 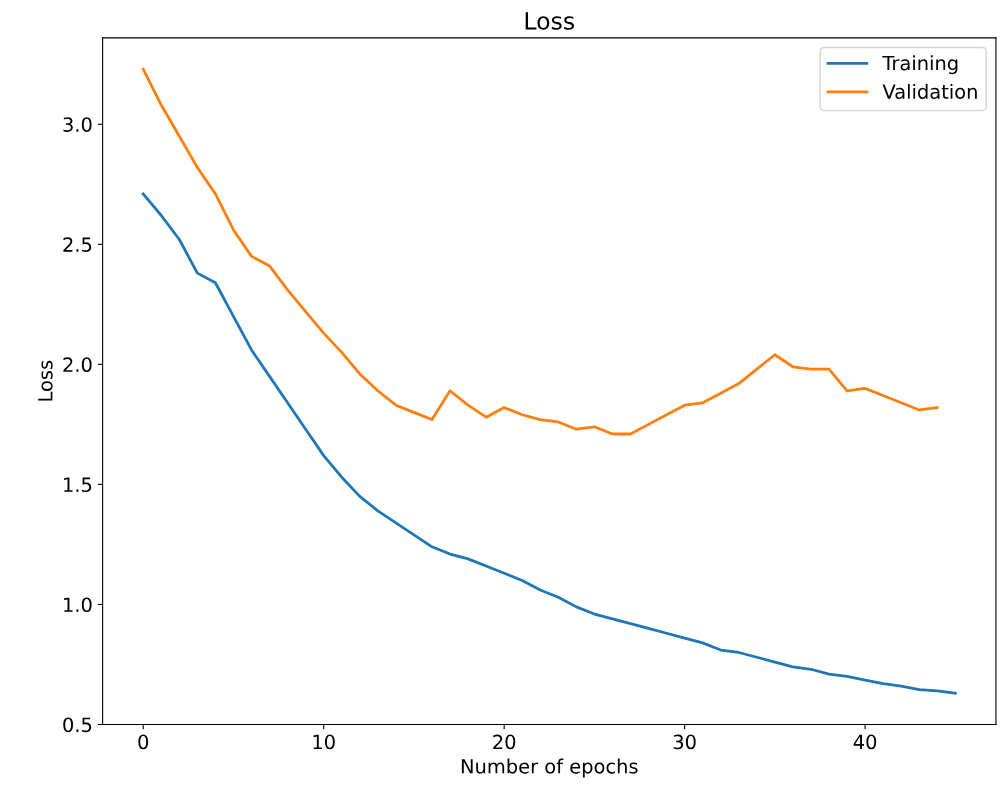 What do you see at coordinates (78, 605) in the screenshot?
I see `y-tick-label: 1.0` at bounding box center [78, 605].